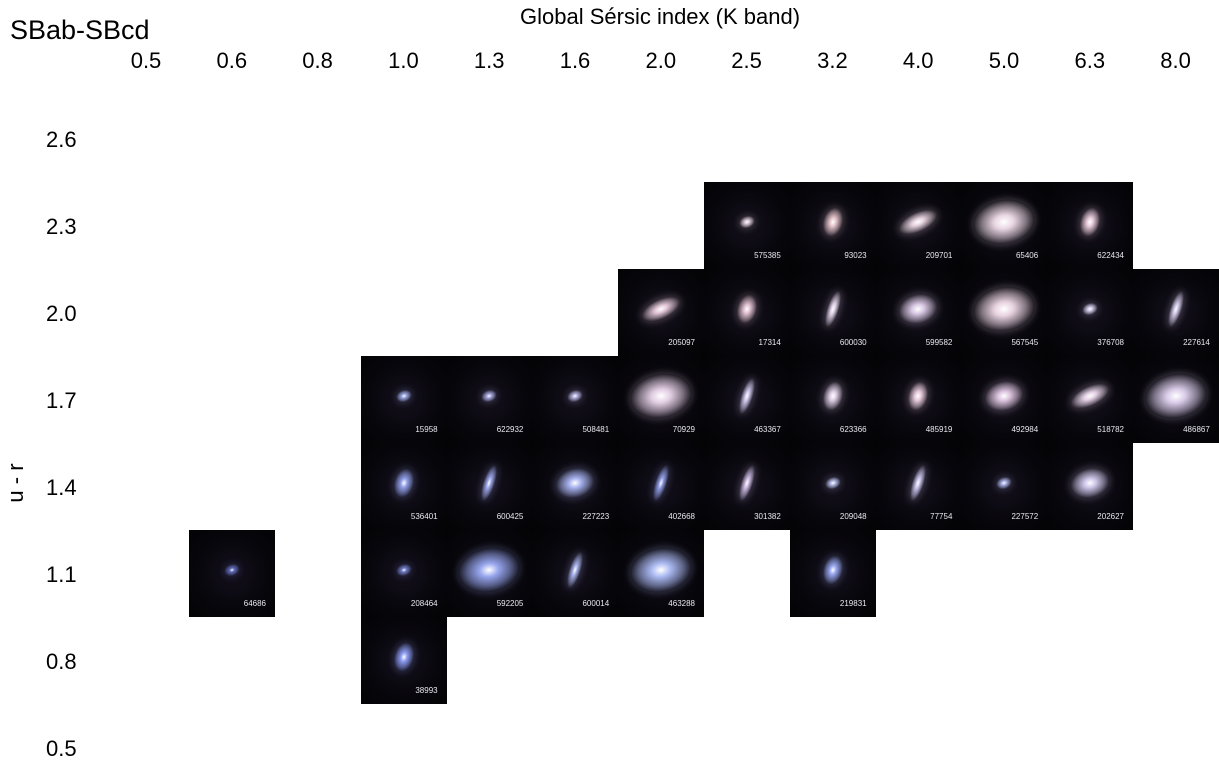 This screenshot has height=764, width=1219. I want to click on galaxy-thumbnail: 600425, so click(489, 486).